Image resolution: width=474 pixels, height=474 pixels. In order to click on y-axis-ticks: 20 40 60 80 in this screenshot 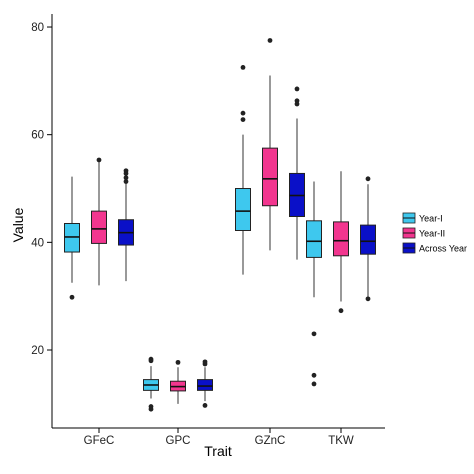, I will do `click(41, 189)`.